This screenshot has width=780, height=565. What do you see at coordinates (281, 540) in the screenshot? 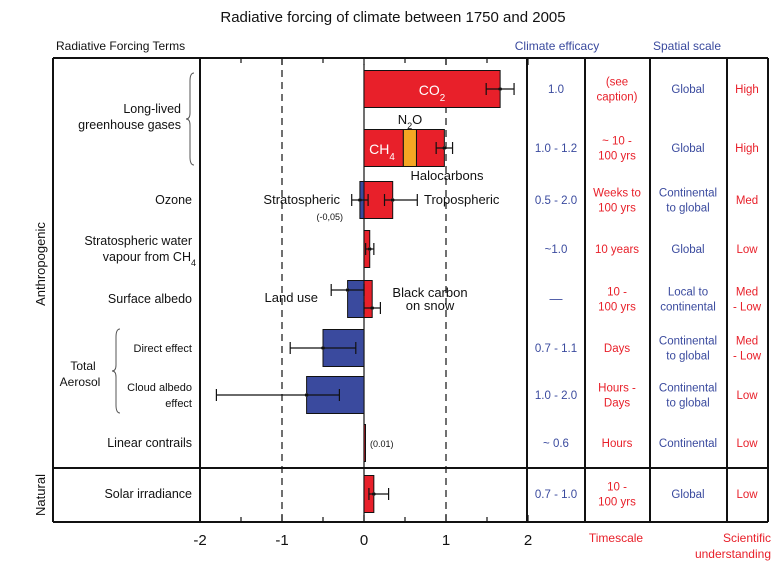
I see `x-tick-label: -1` at bounding box center [281, 540].